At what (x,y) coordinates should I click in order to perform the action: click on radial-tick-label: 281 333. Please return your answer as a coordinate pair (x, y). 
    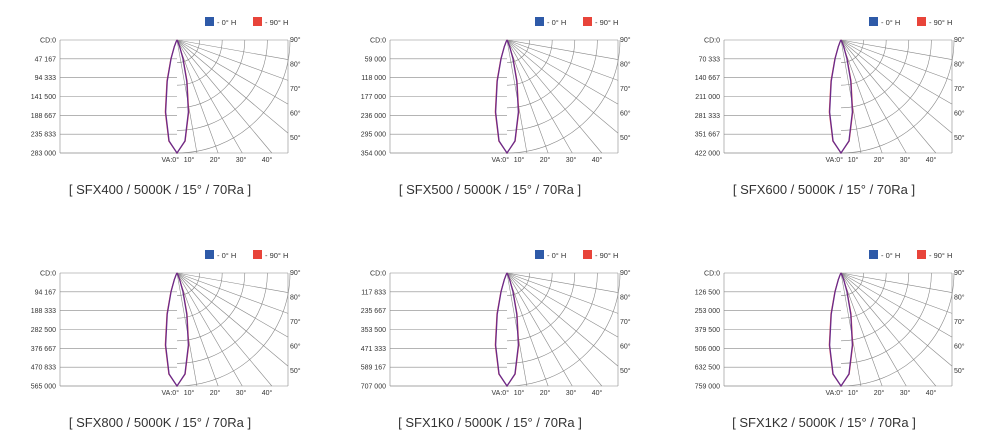
    Looking at the image, I should click on (707, 116).